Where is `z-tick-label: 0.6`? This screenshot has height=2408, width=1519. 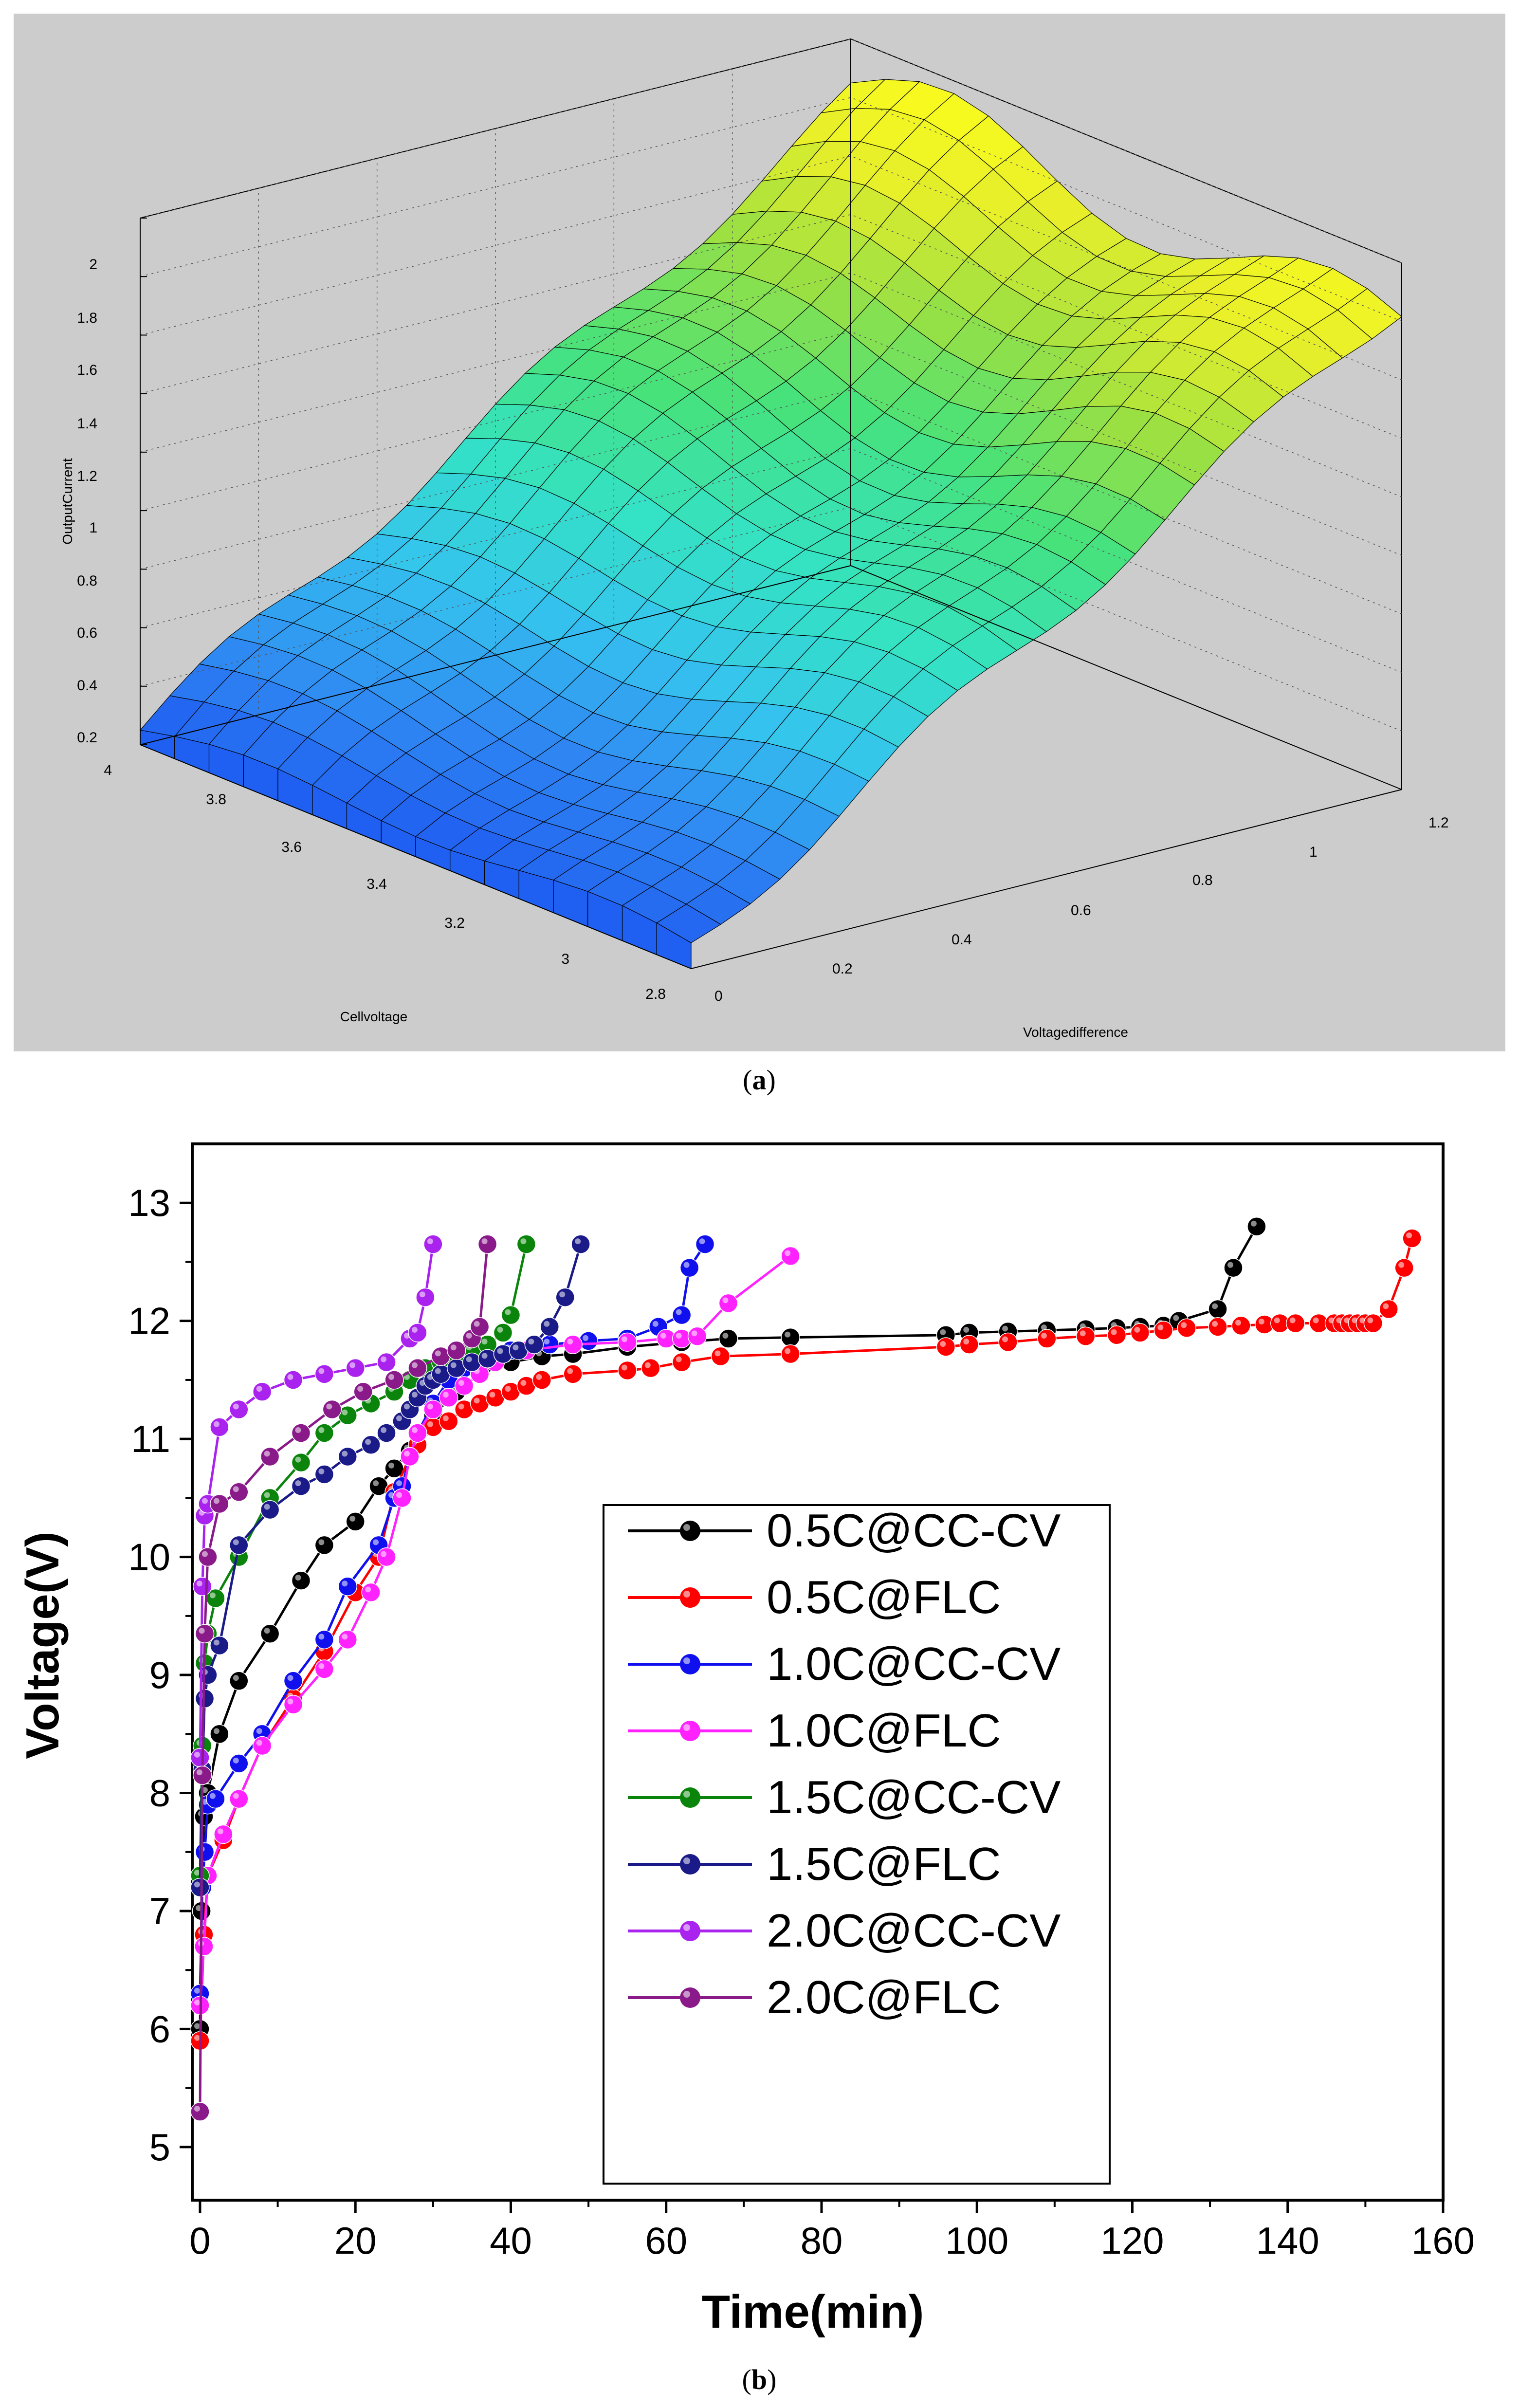 z-tick-label: 0.6 is located at coordinates (87, 633).